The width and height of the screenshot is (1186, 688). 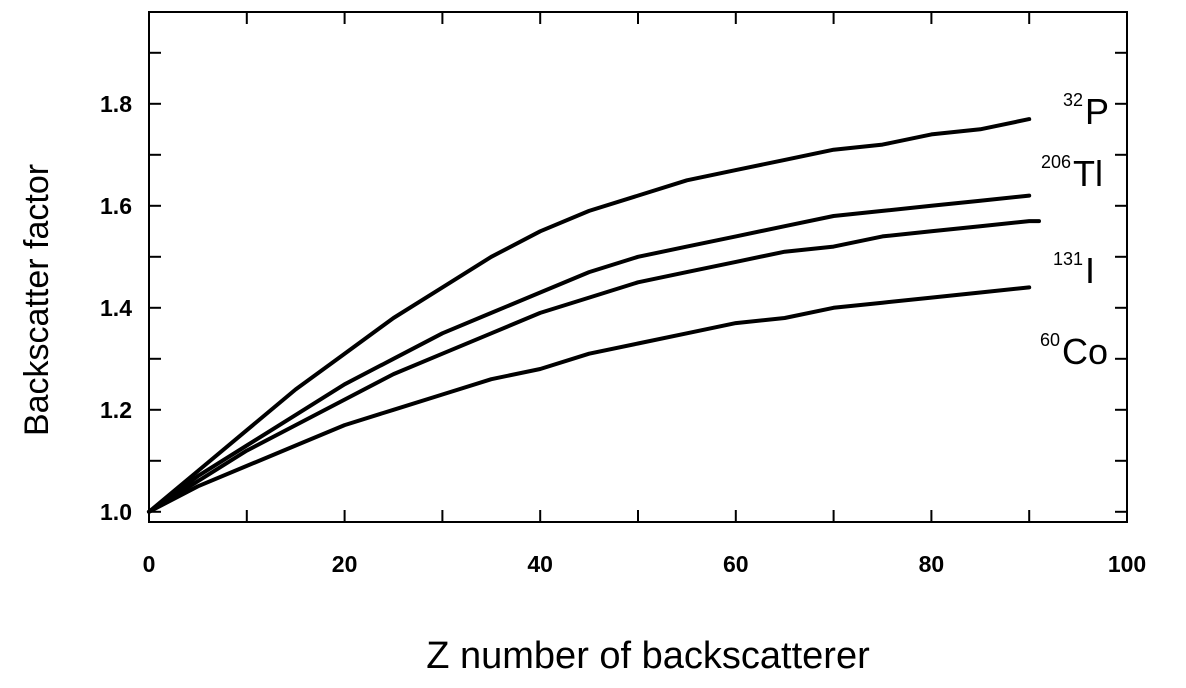 What do you see at coordinates (540, 564) in the screenshot?
I see `x-tick-label: 40` at bounding box center [540, 564].